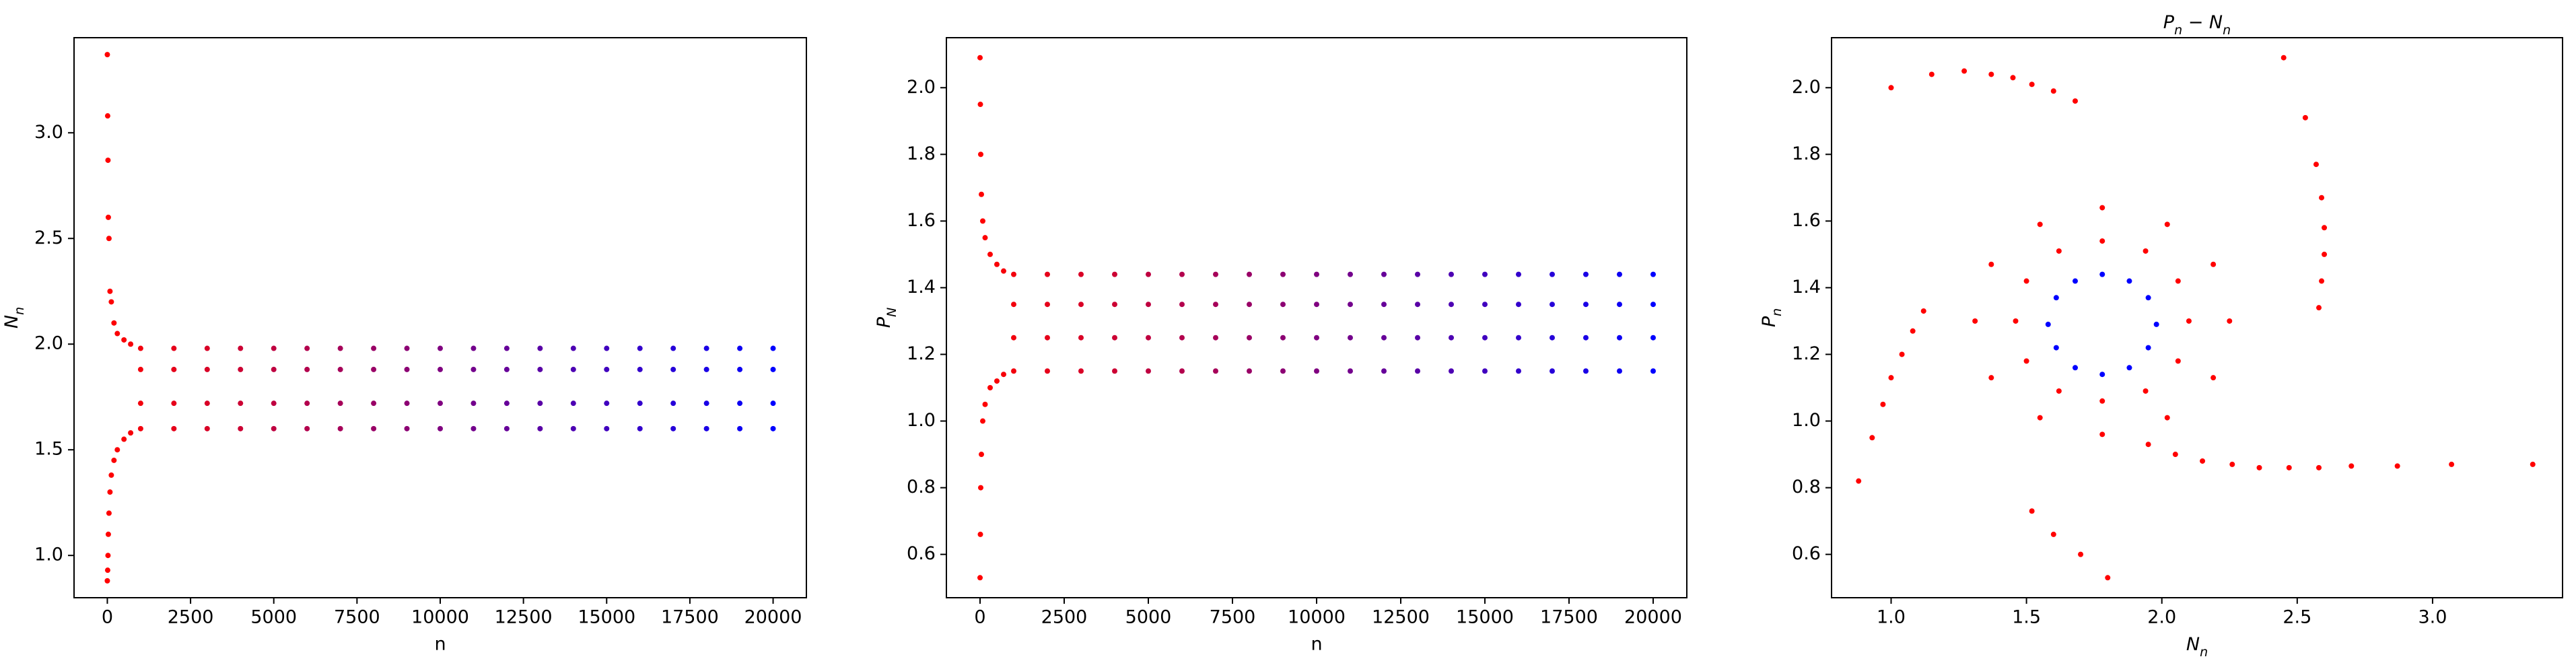  Describe the element at coordinates (884, 322) in the screenshot. I see `label-part: P` at that location.